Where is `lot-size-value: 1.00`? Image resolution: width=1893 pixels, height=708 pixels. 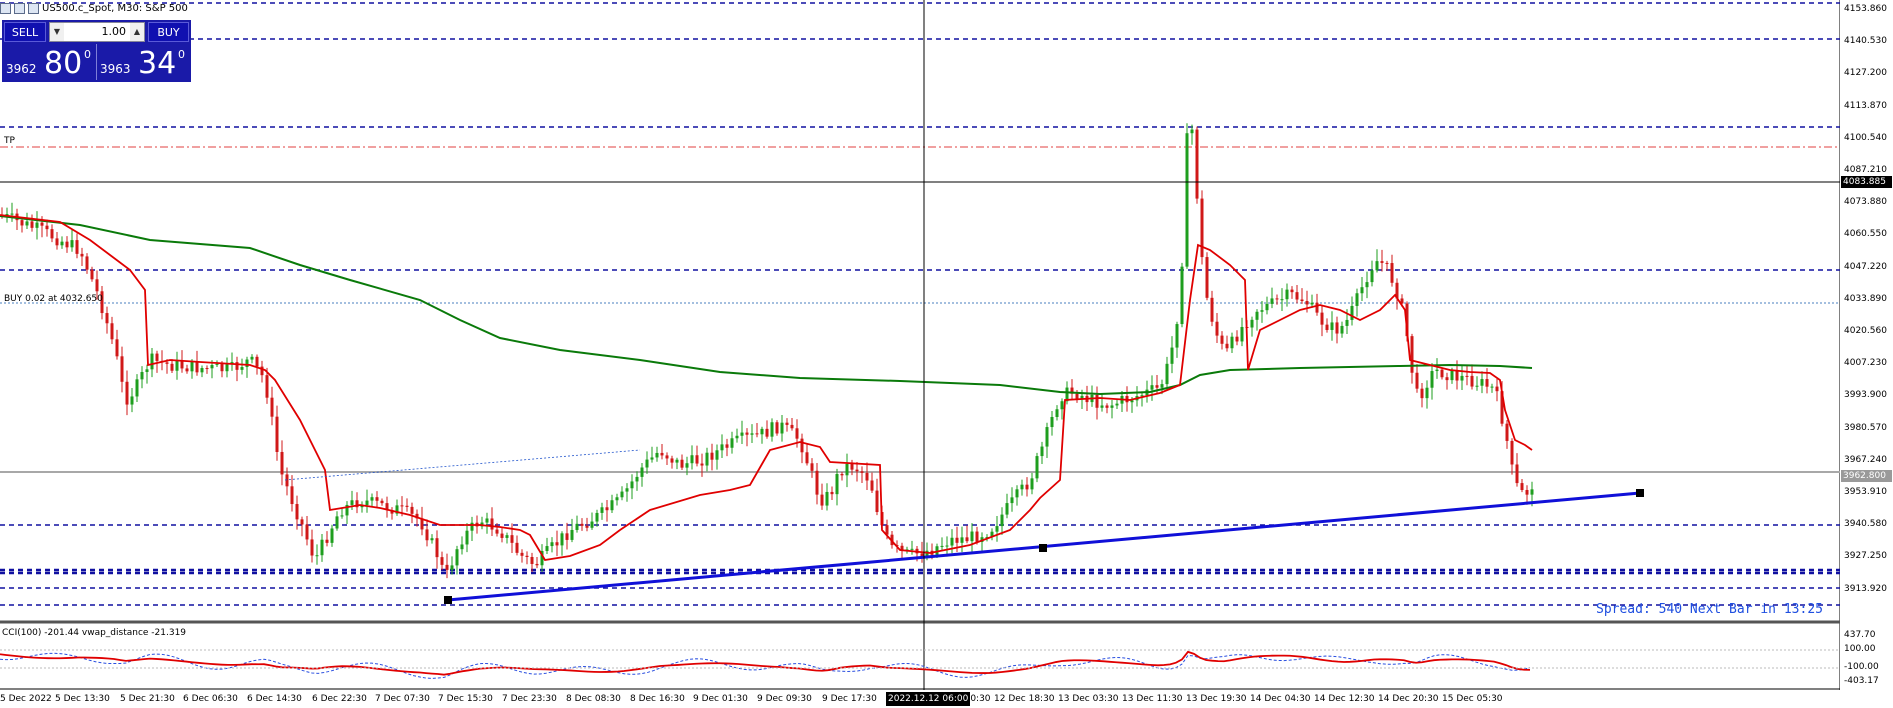
lot-size-value: 1.00 is located at coordinates (114, 31).